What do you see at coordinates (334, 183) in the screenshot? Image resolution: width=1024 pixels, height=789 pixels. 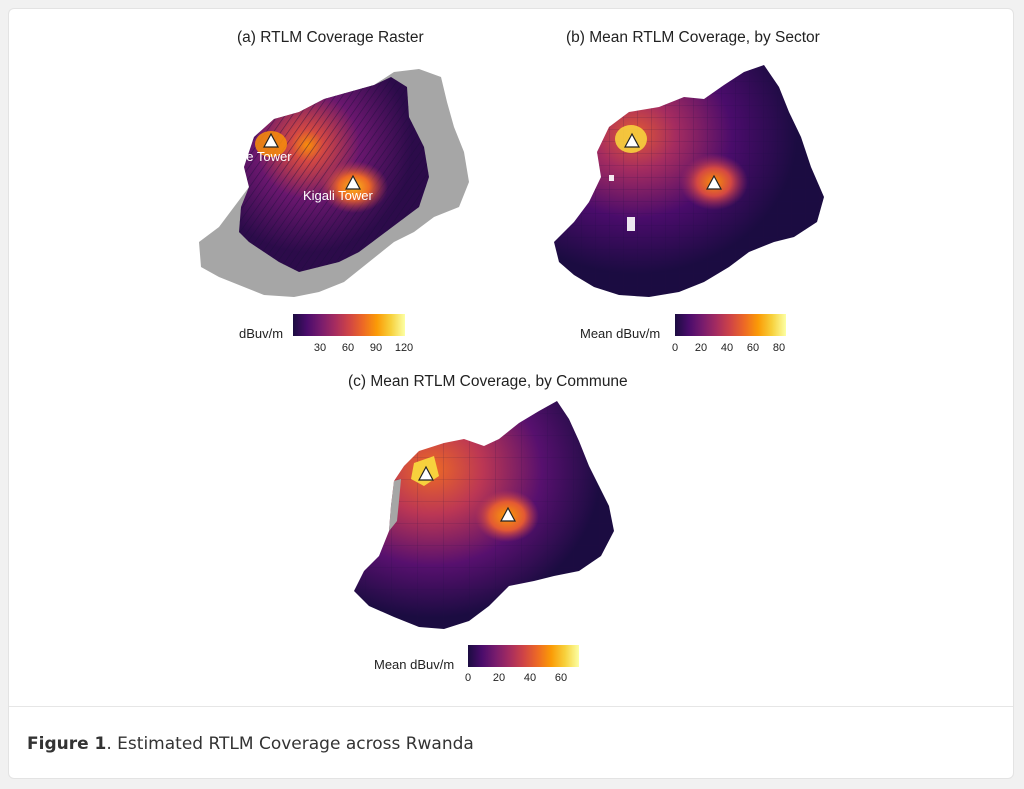 I see `panel-a-map: Muhe Tower Kigali Tower` at bounding box center [334, 183].